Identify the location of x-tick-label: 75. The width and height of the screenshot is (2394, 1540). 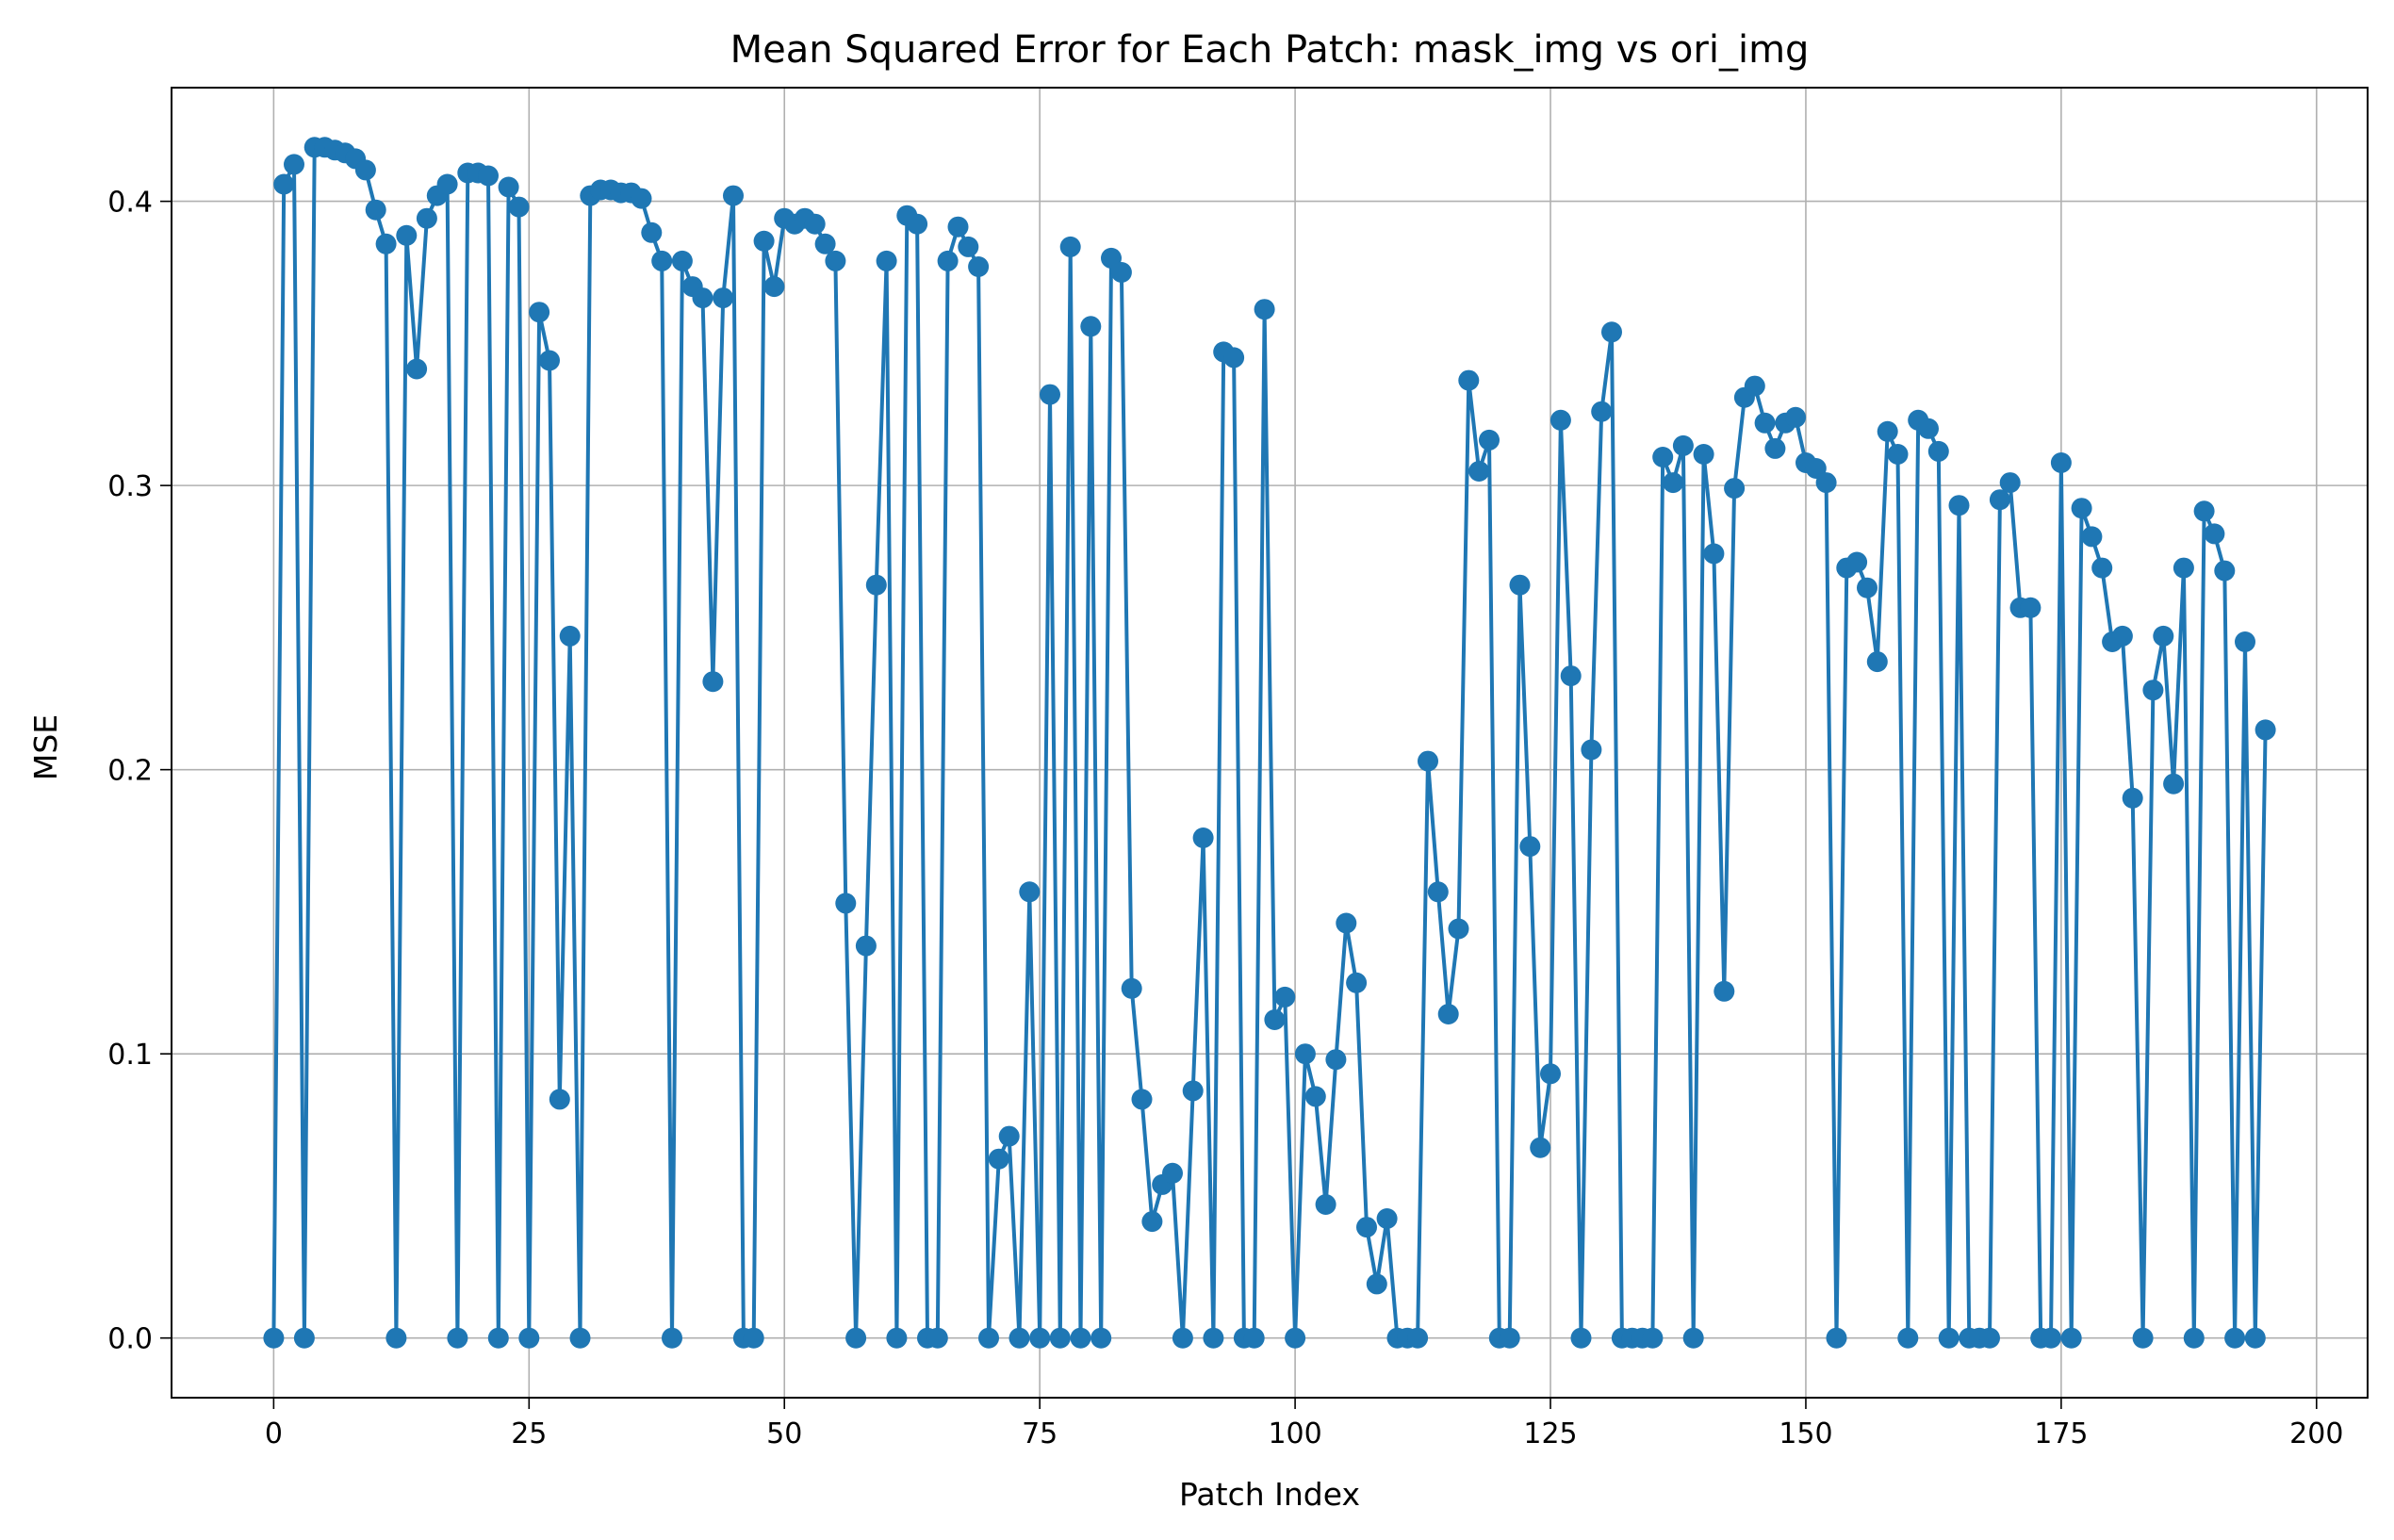
(1040, 1433).